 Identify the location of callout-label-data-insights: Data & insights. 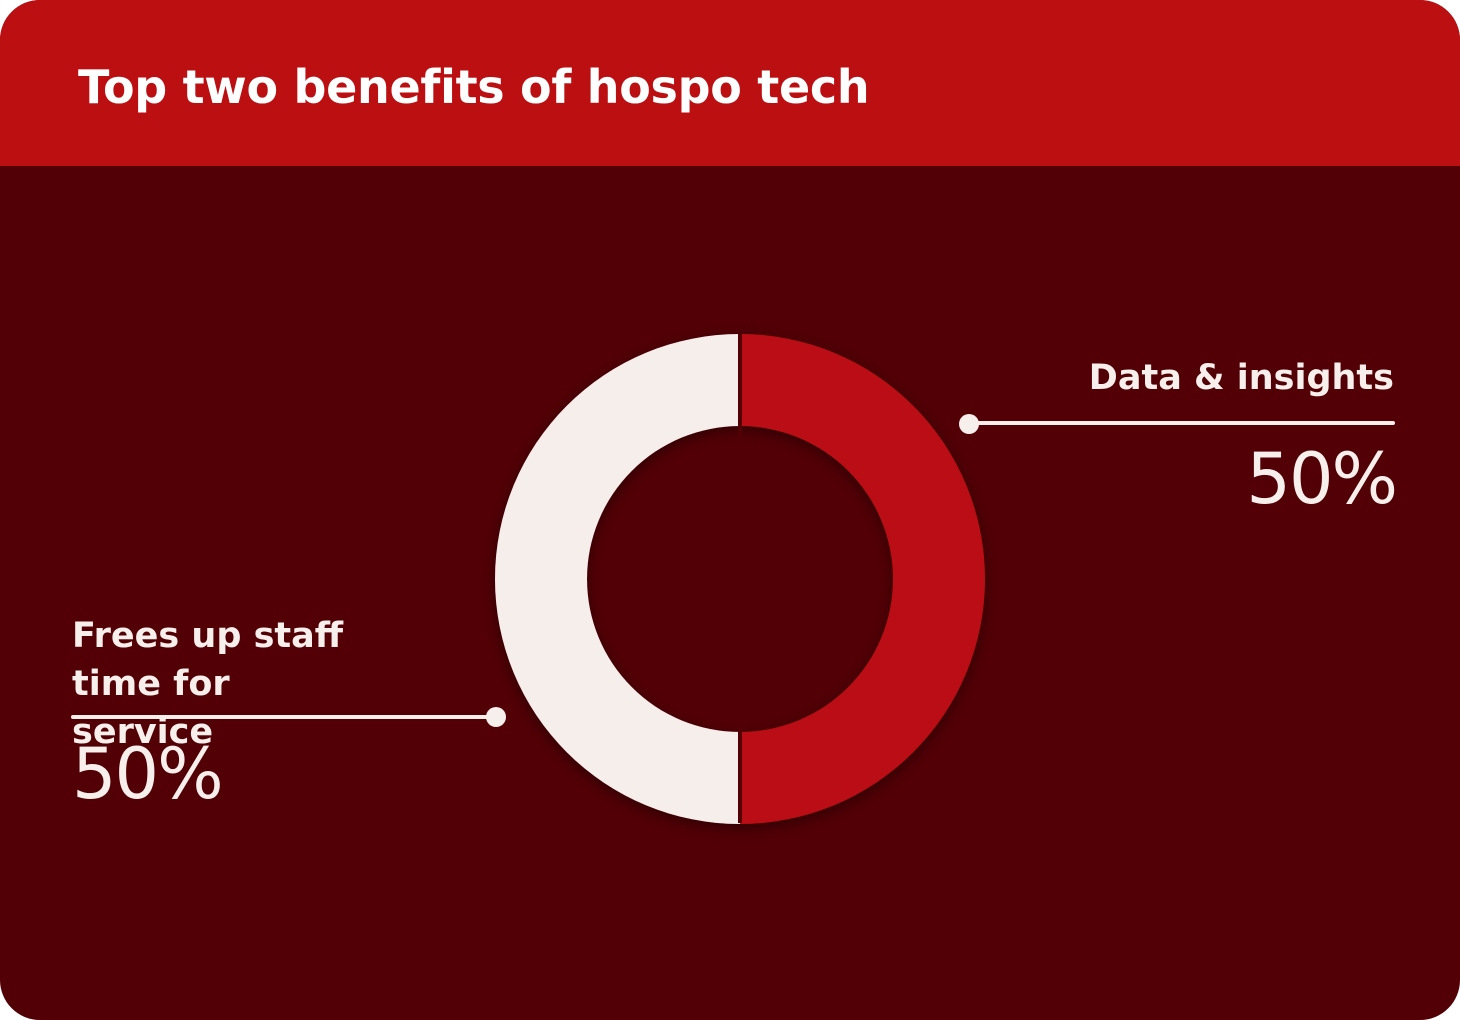
(1197, 378).